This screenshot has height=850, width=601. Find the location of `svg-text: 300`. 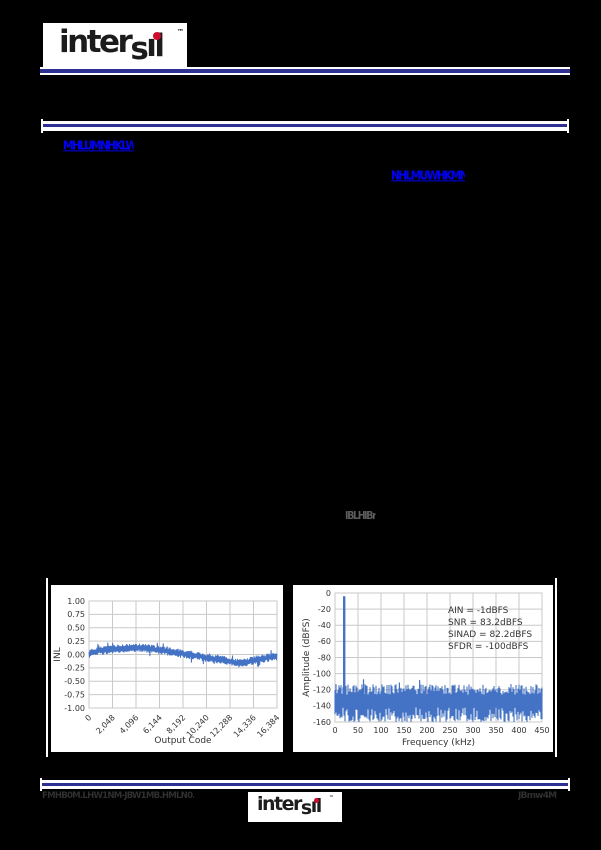

svg-text: 300 is located at coordinates (472, 730).